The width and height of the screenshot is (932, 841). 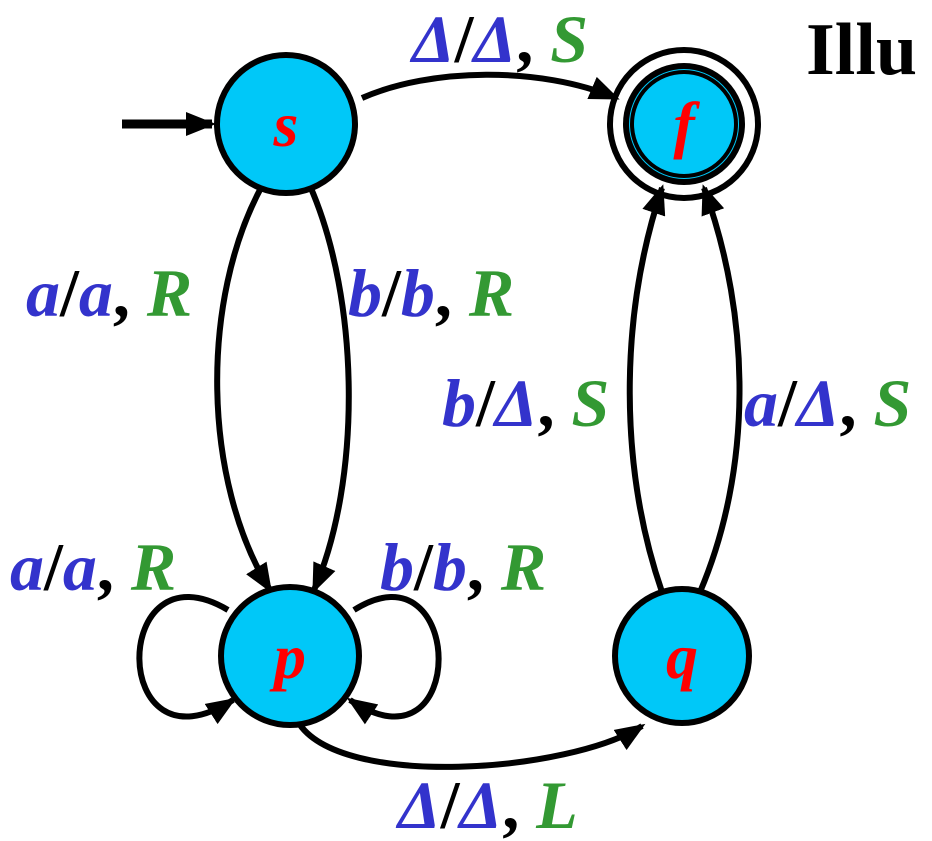 I want to click on label-s-to-p-b: b/b, R, so click(x=431, y=293).